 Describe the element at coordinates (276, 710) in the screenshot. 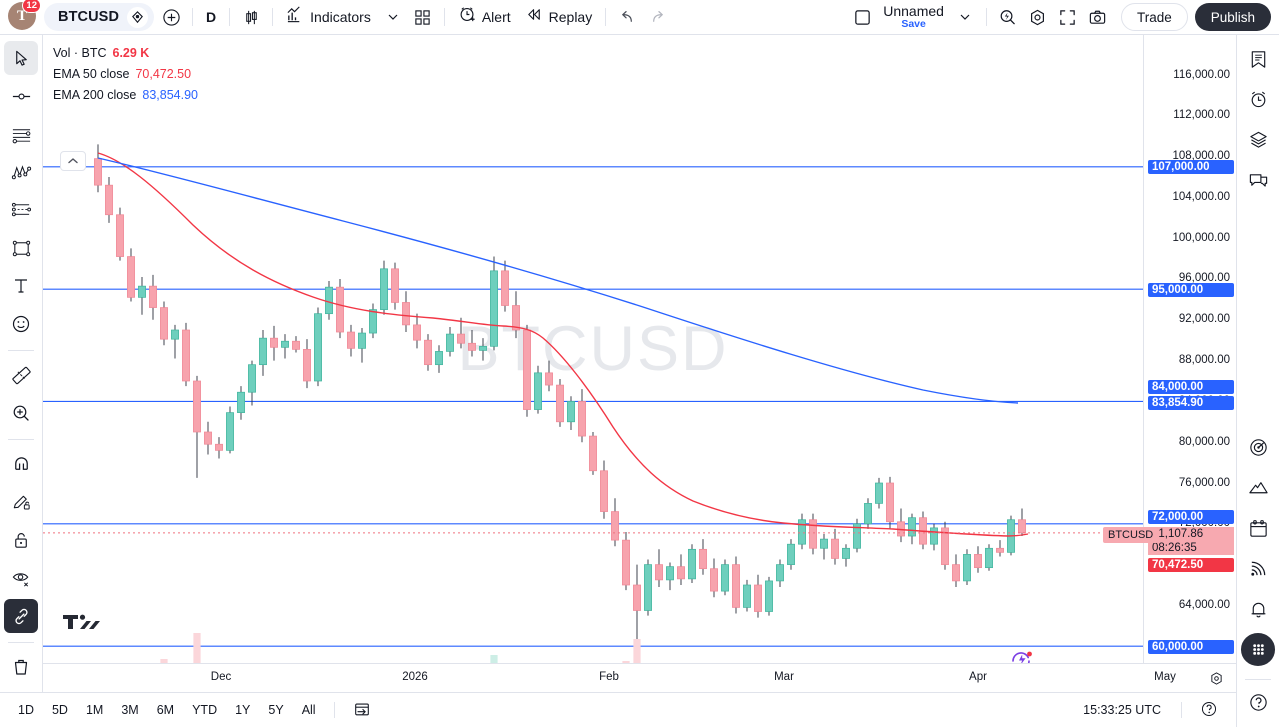

I see `range-button-5y: 5Y` at that location.